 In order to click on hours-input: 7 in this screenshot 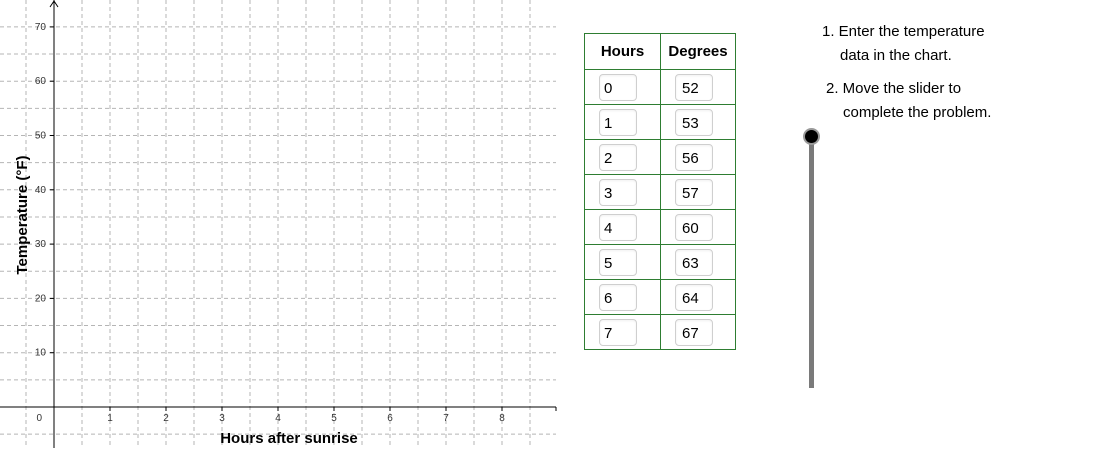, I will do `click(618, 332)`.